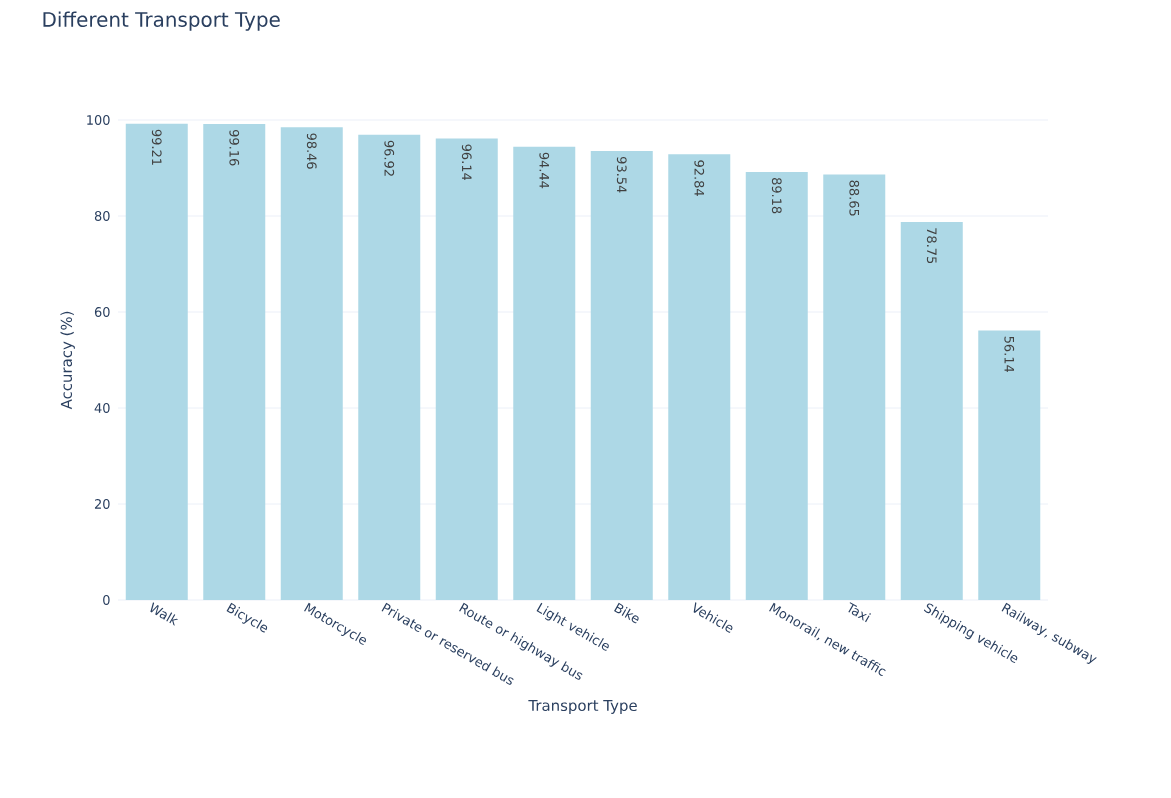 Image resolution: width=1171 pixels, height=798 pixels. What do you see at coordinates (544, 170) in the screenshot?
I see `data-label: 94.44` at bounding box center [544, 170].